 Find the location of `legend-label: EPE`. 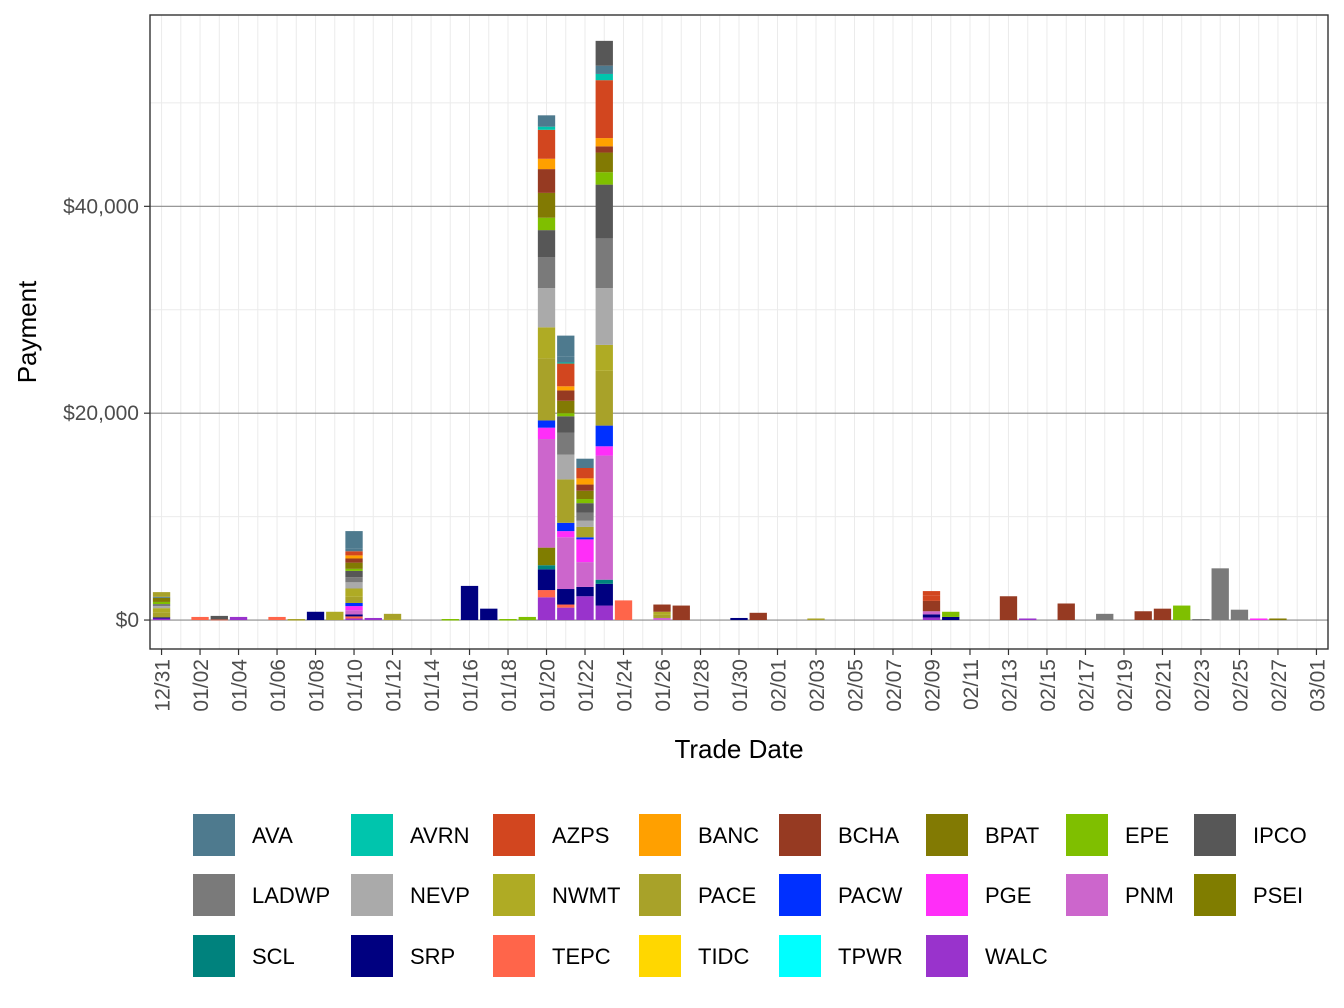

legend-label: EPE is located at coordinates (1147, 835).